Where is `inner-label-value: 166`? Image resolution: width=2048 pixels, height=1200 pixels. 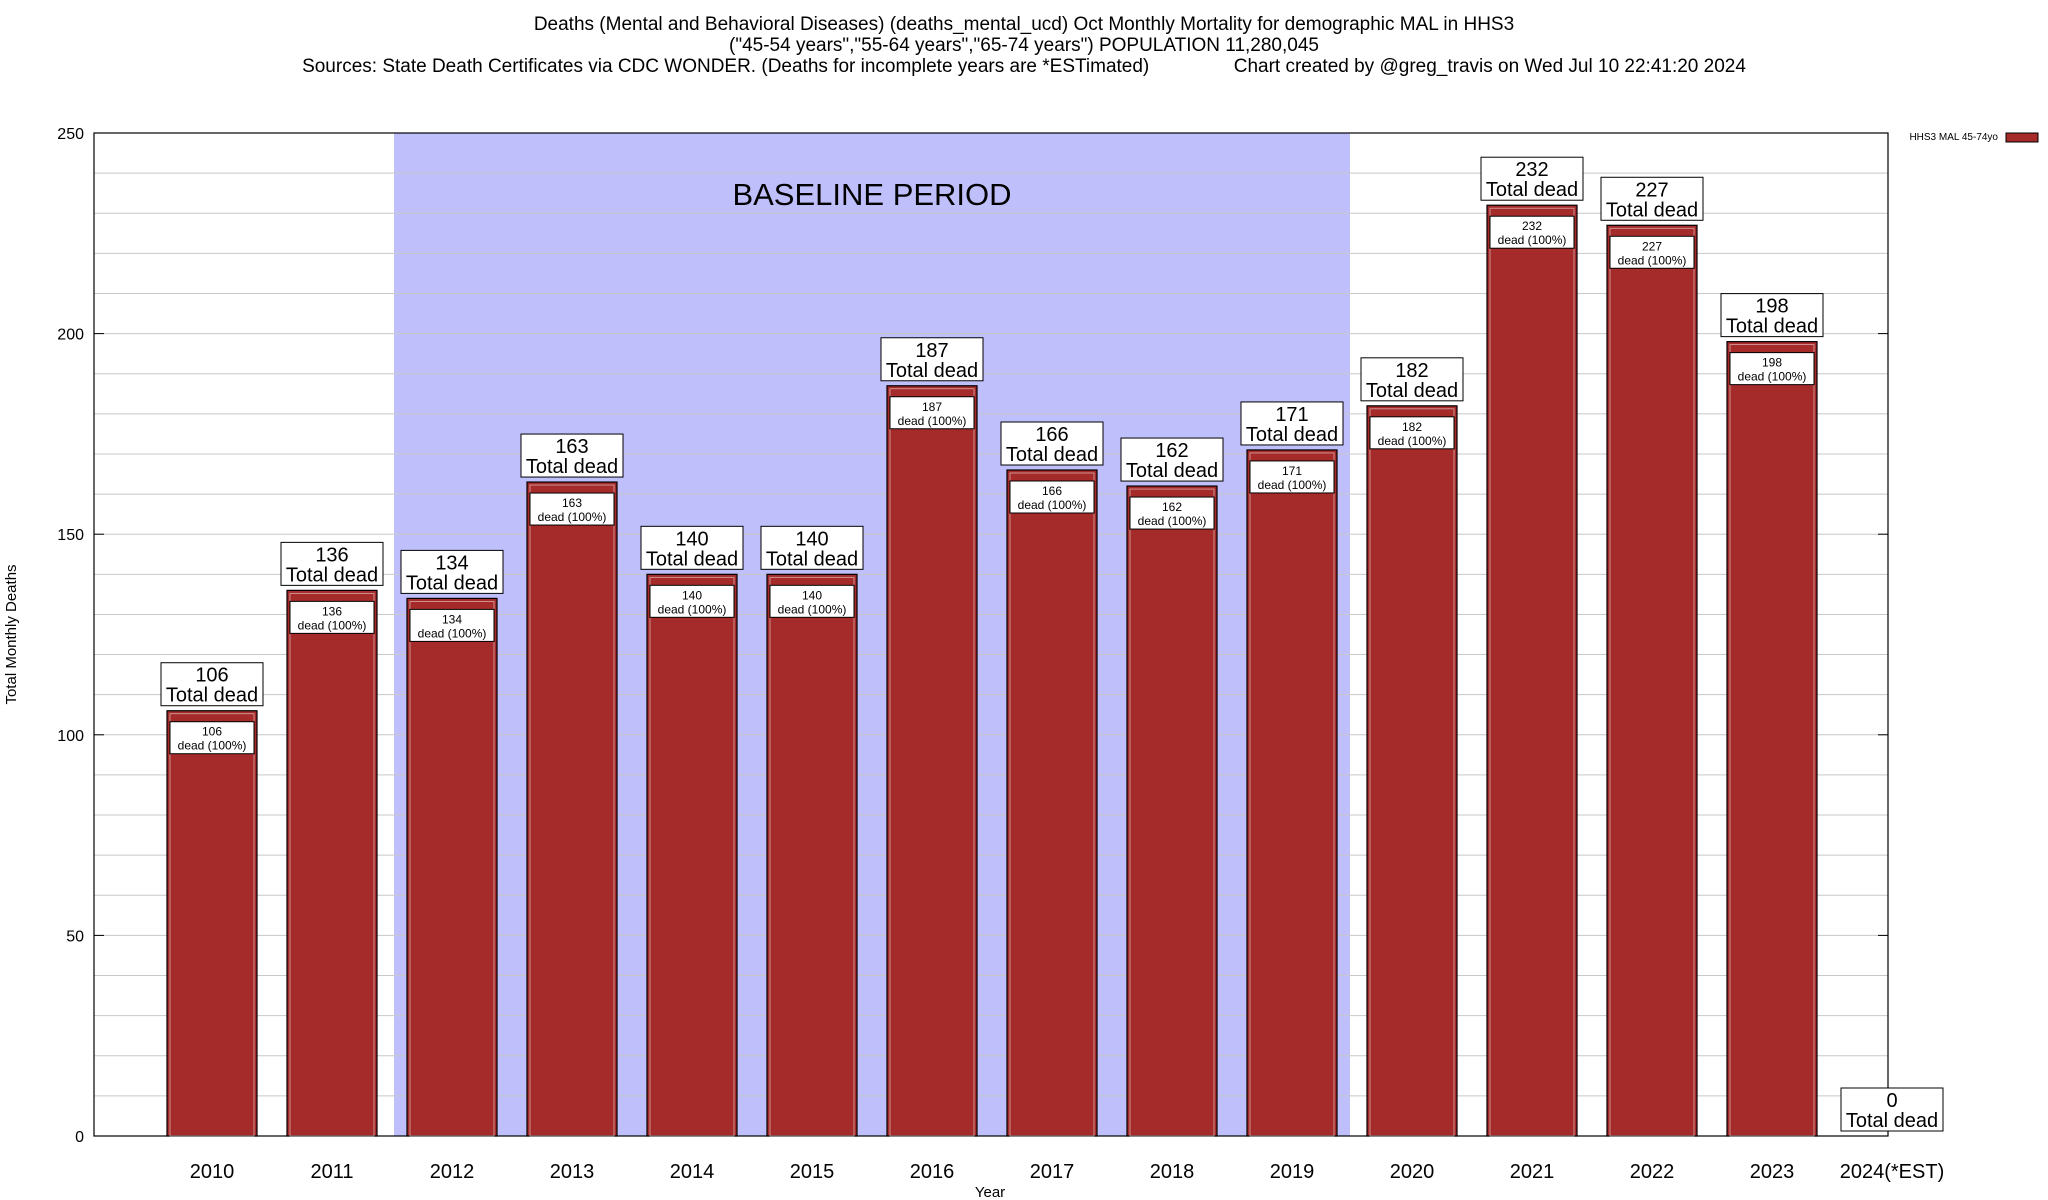
inner-label-value: 166 is located at coordinates (1052, 491).